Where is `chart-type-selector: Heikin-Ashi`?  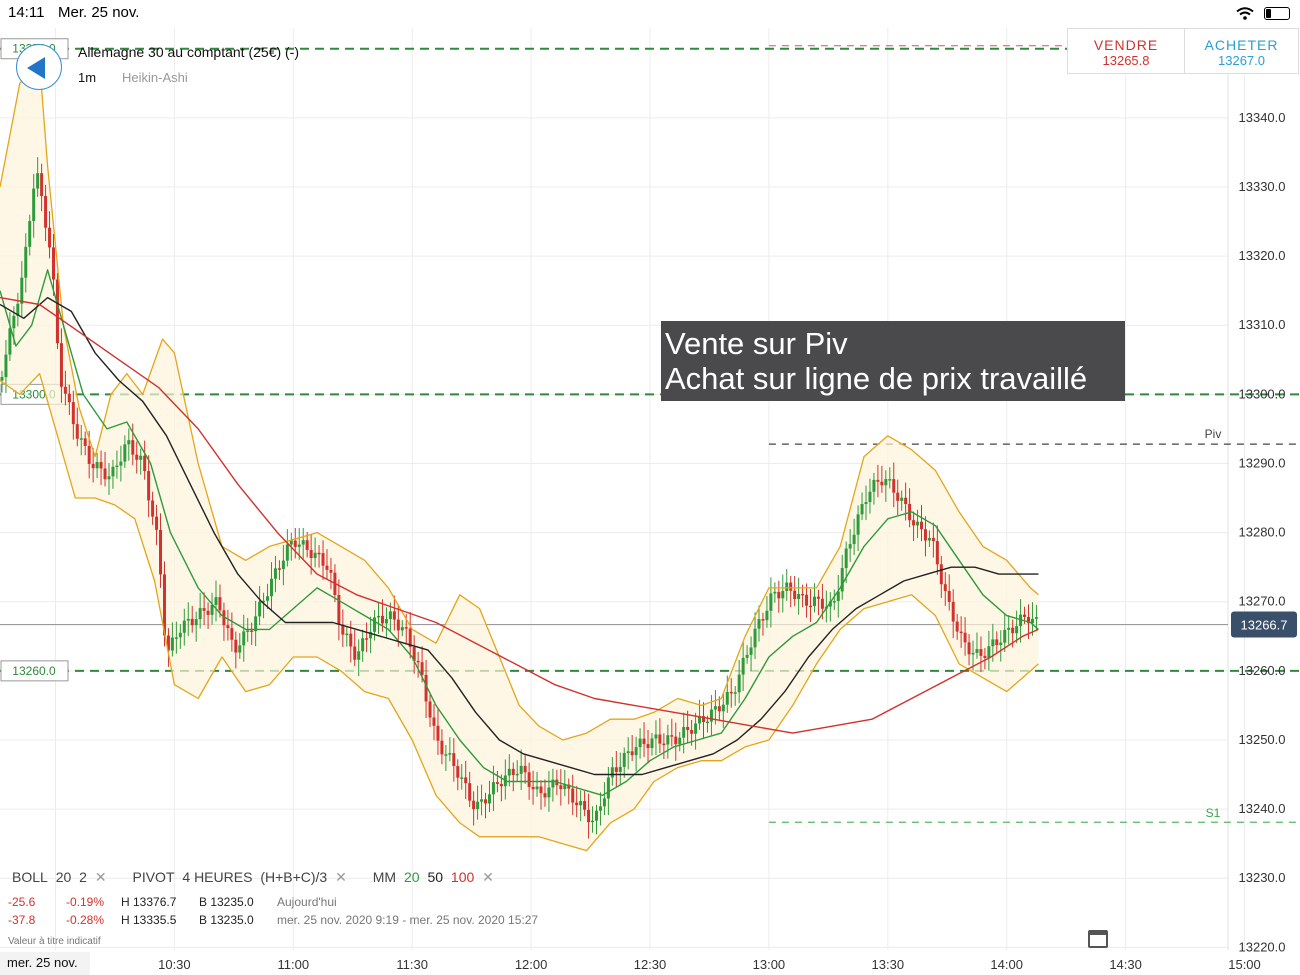 chart-type-selector: Heikin-Ashi is located at coordinates (155, 77).